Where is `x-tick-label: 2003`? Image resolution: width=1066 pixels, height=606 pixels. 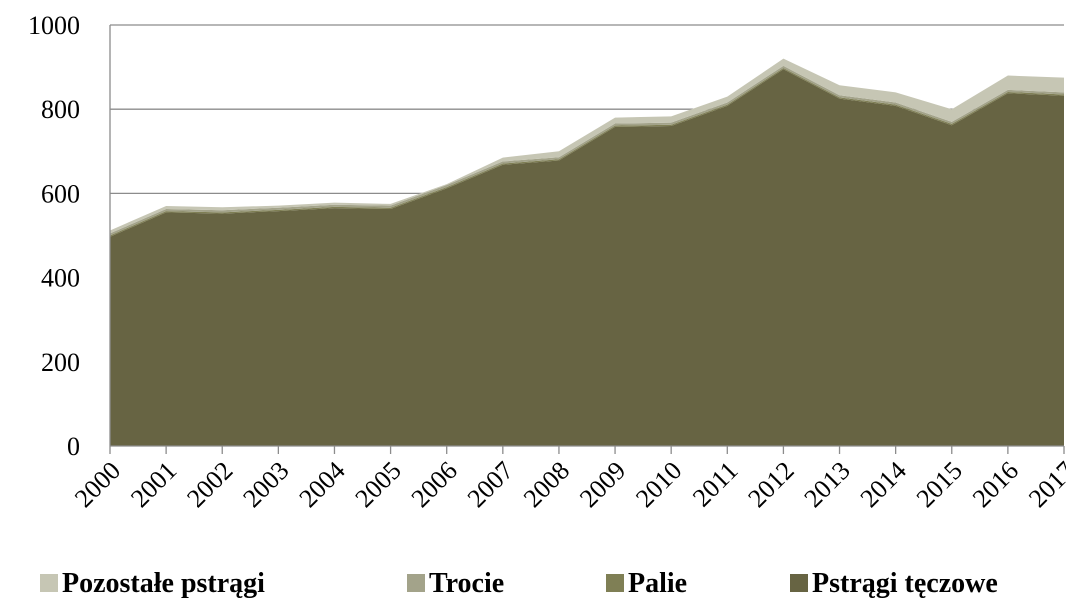 x-tick-label: 2003 is located at coordinates (265, 484).